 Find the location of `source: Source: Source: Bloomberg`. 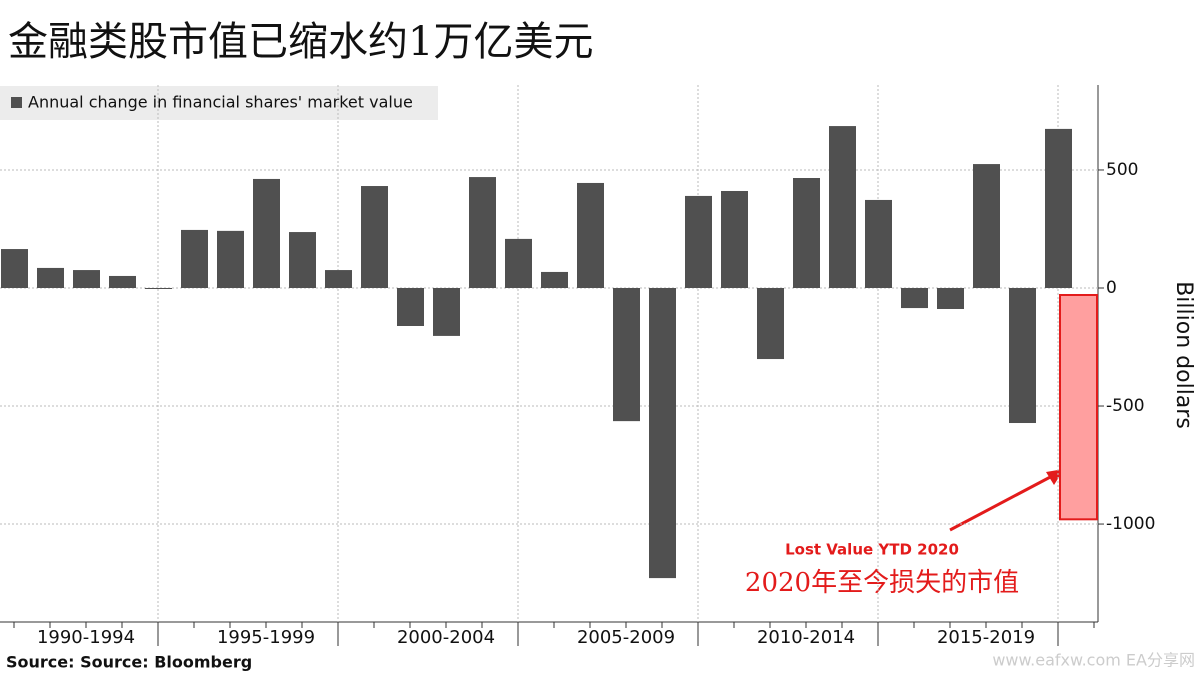

source: Source: Source: Bloomberg is located at coordinates (129, 662).